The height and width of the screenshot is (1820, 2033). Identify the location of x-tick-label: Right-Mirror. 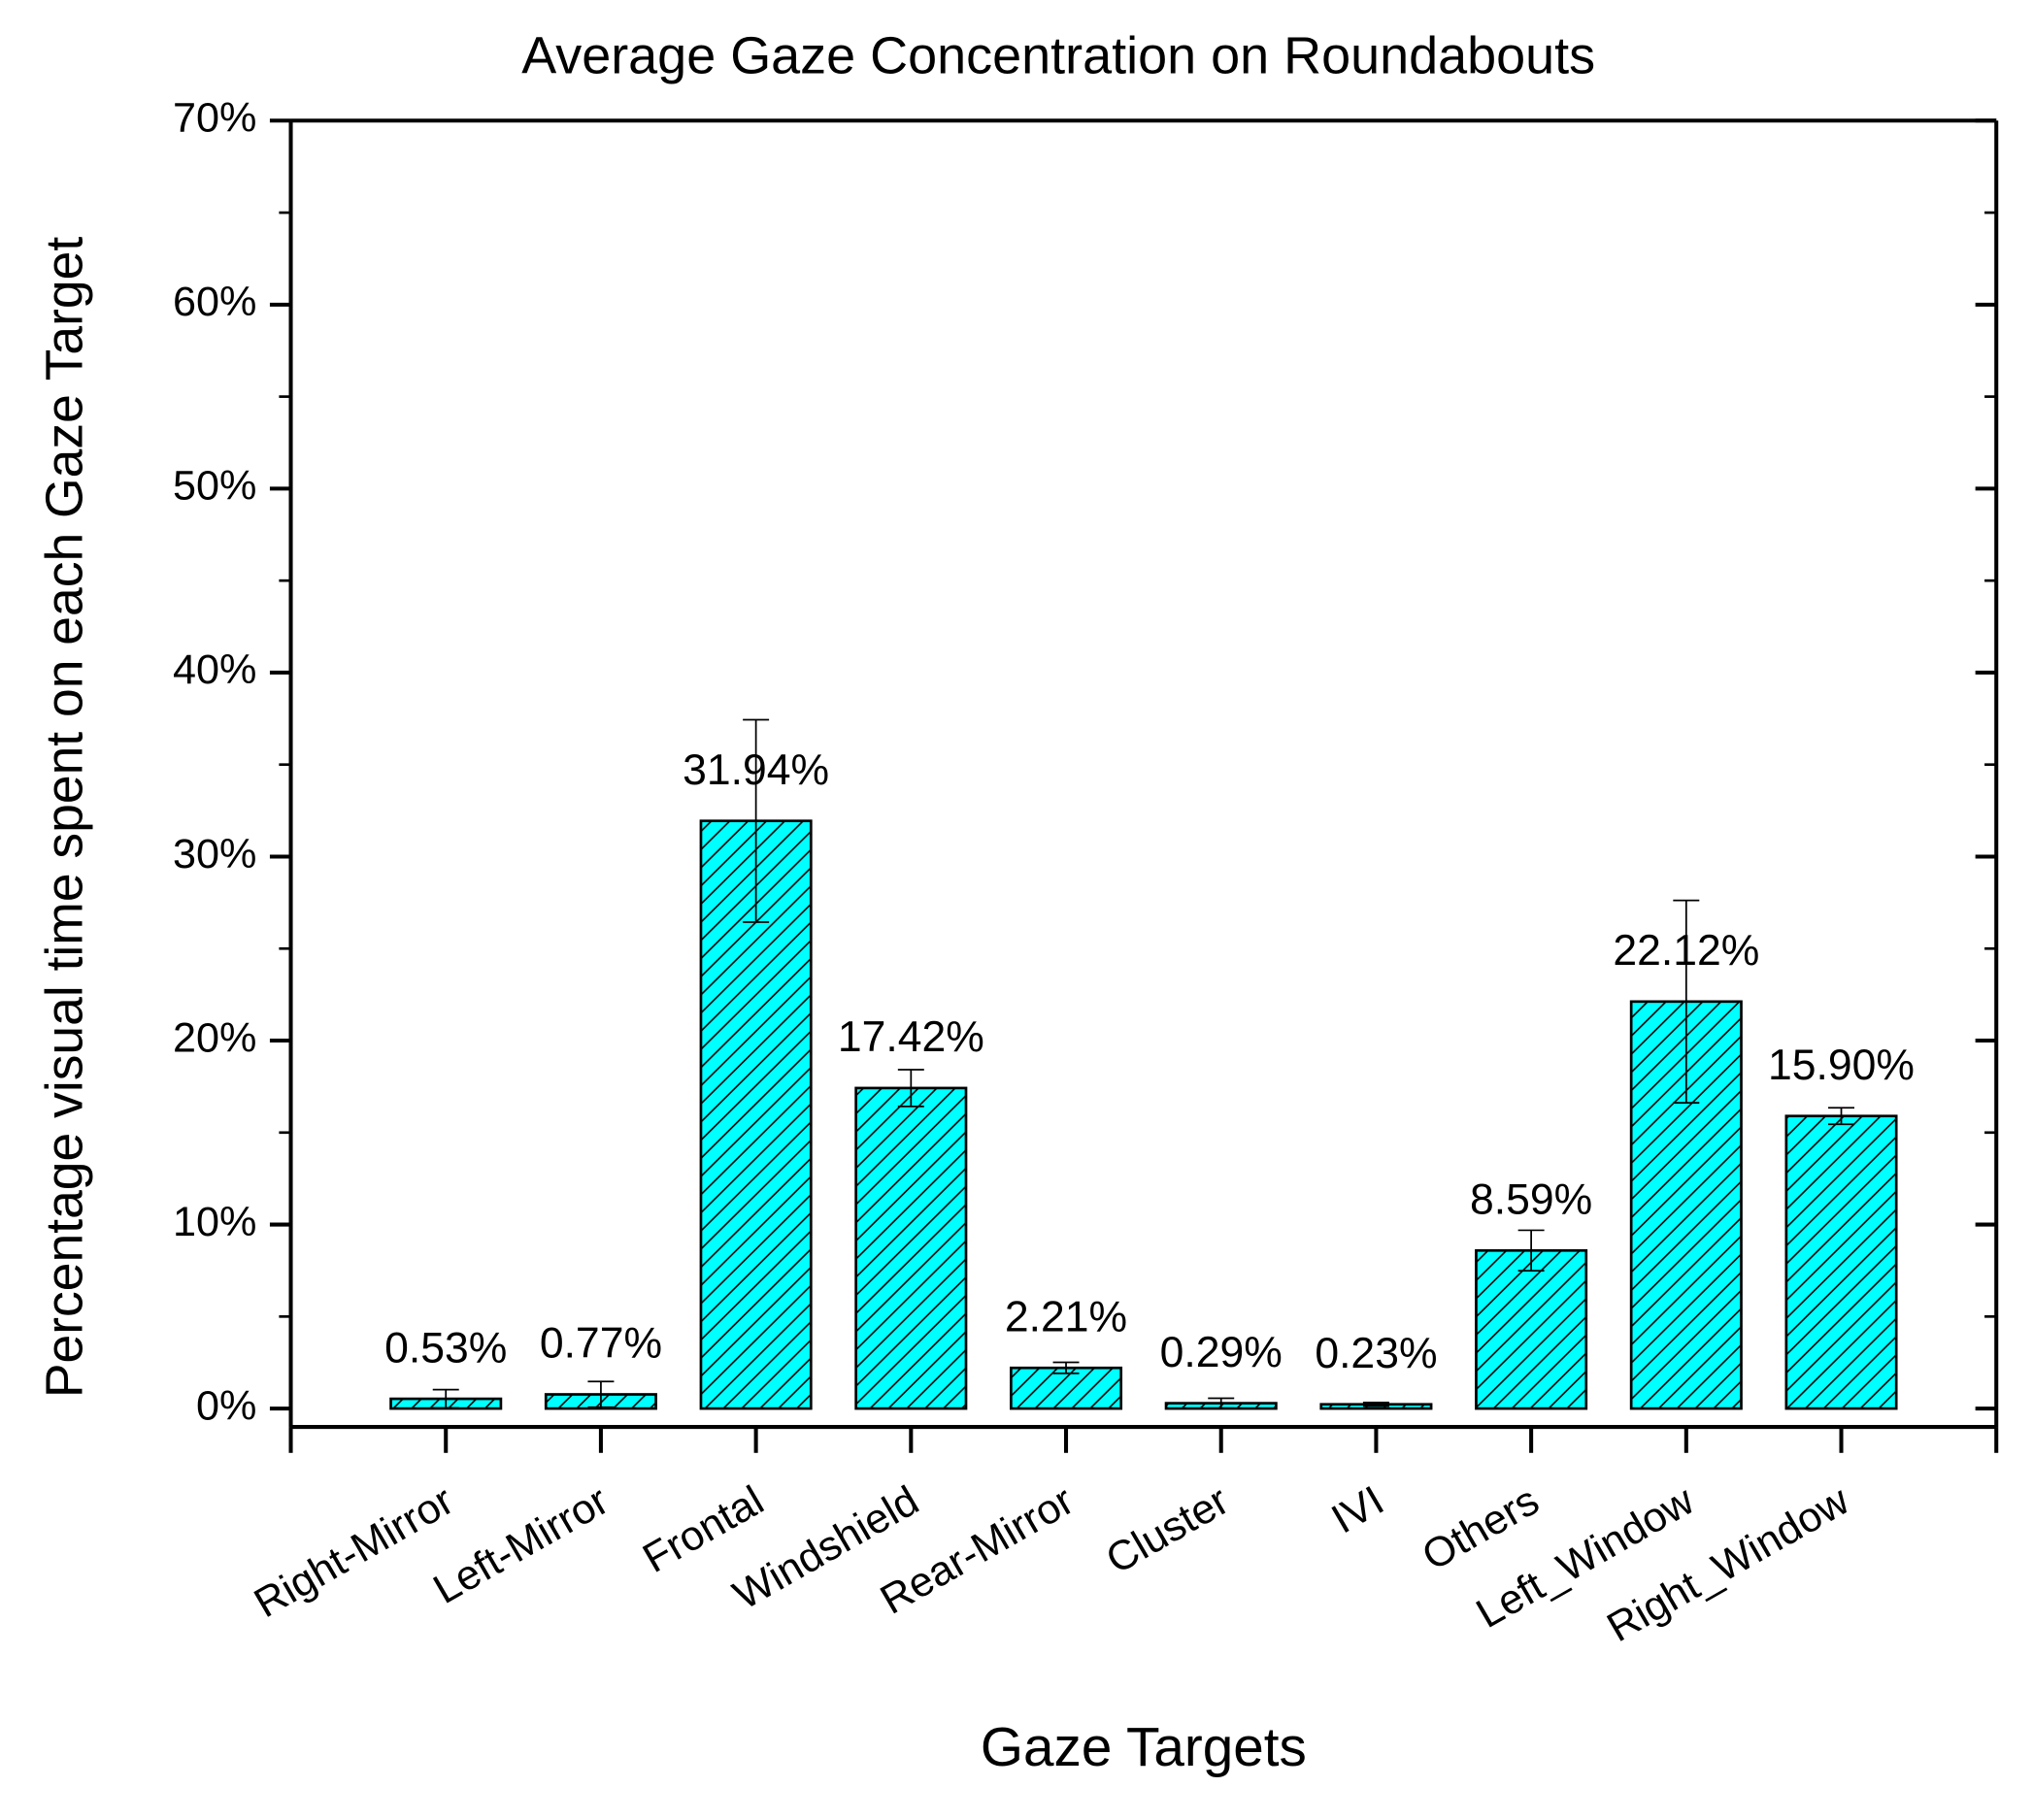
(354, 1552).